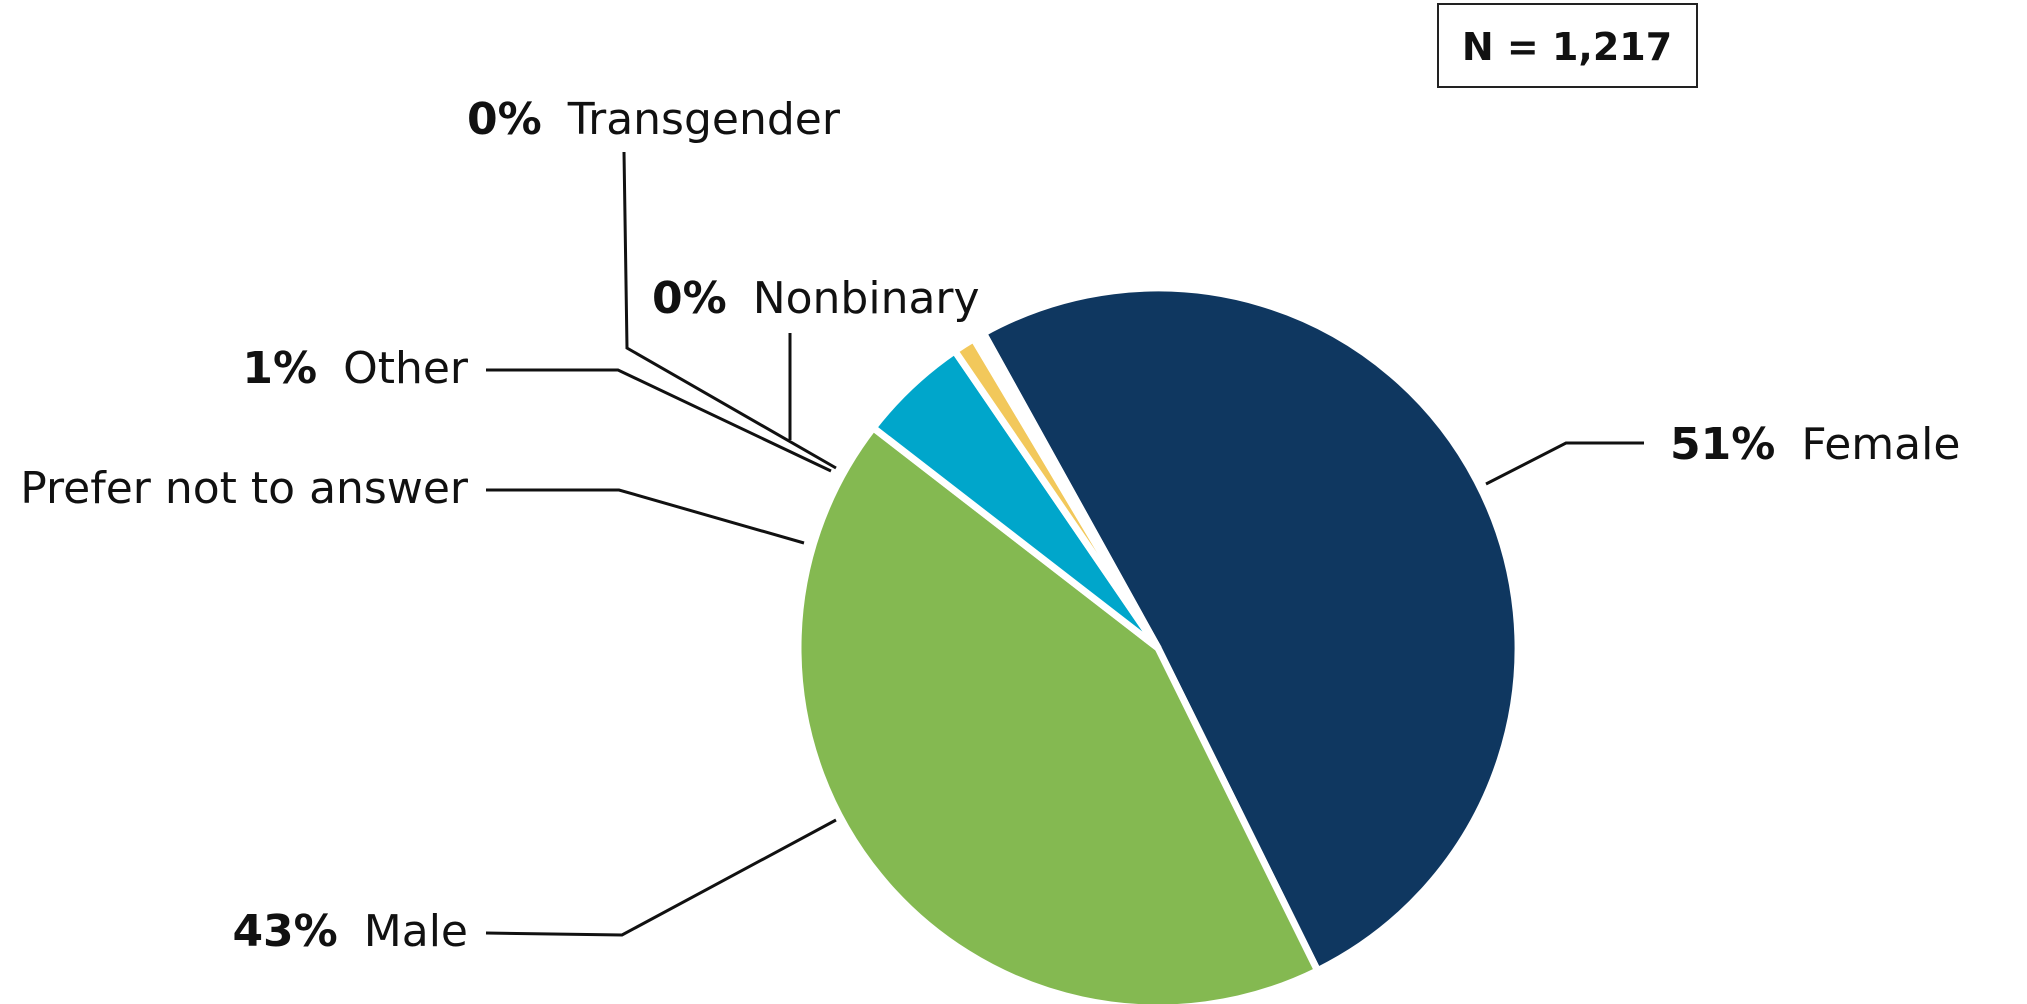  I want to click on leader-line-male, so click(661, 877).